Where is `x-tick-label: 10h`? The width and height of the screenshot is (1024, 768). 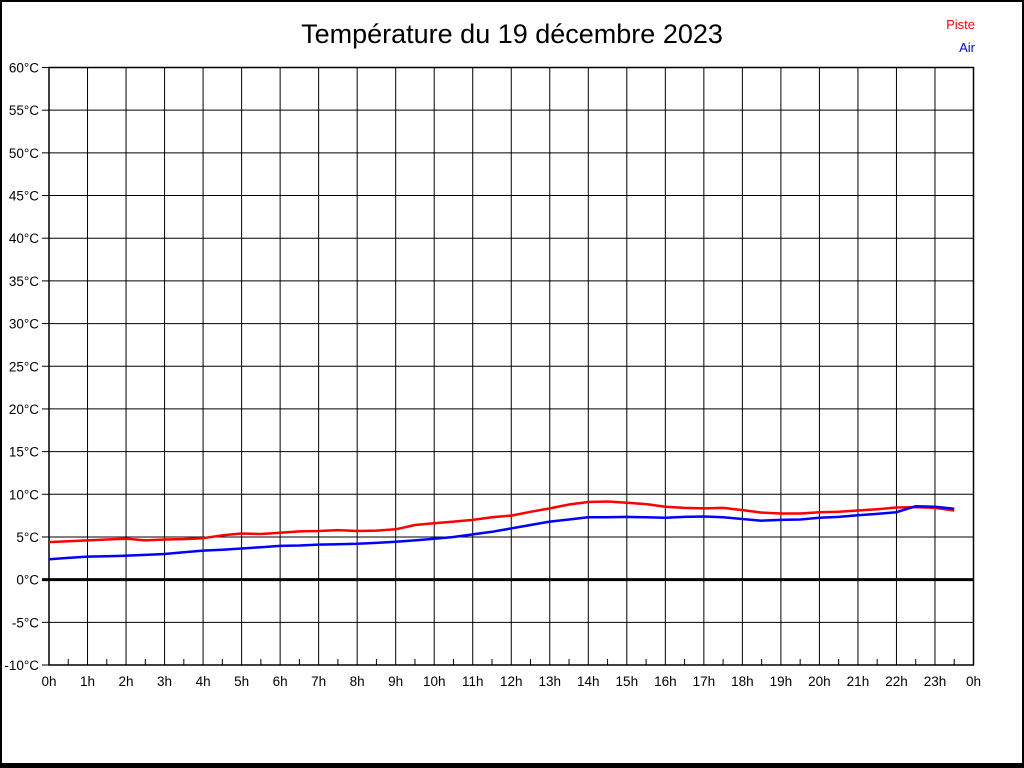
x-tick-label: 10h is located at coordinates (434, 681).